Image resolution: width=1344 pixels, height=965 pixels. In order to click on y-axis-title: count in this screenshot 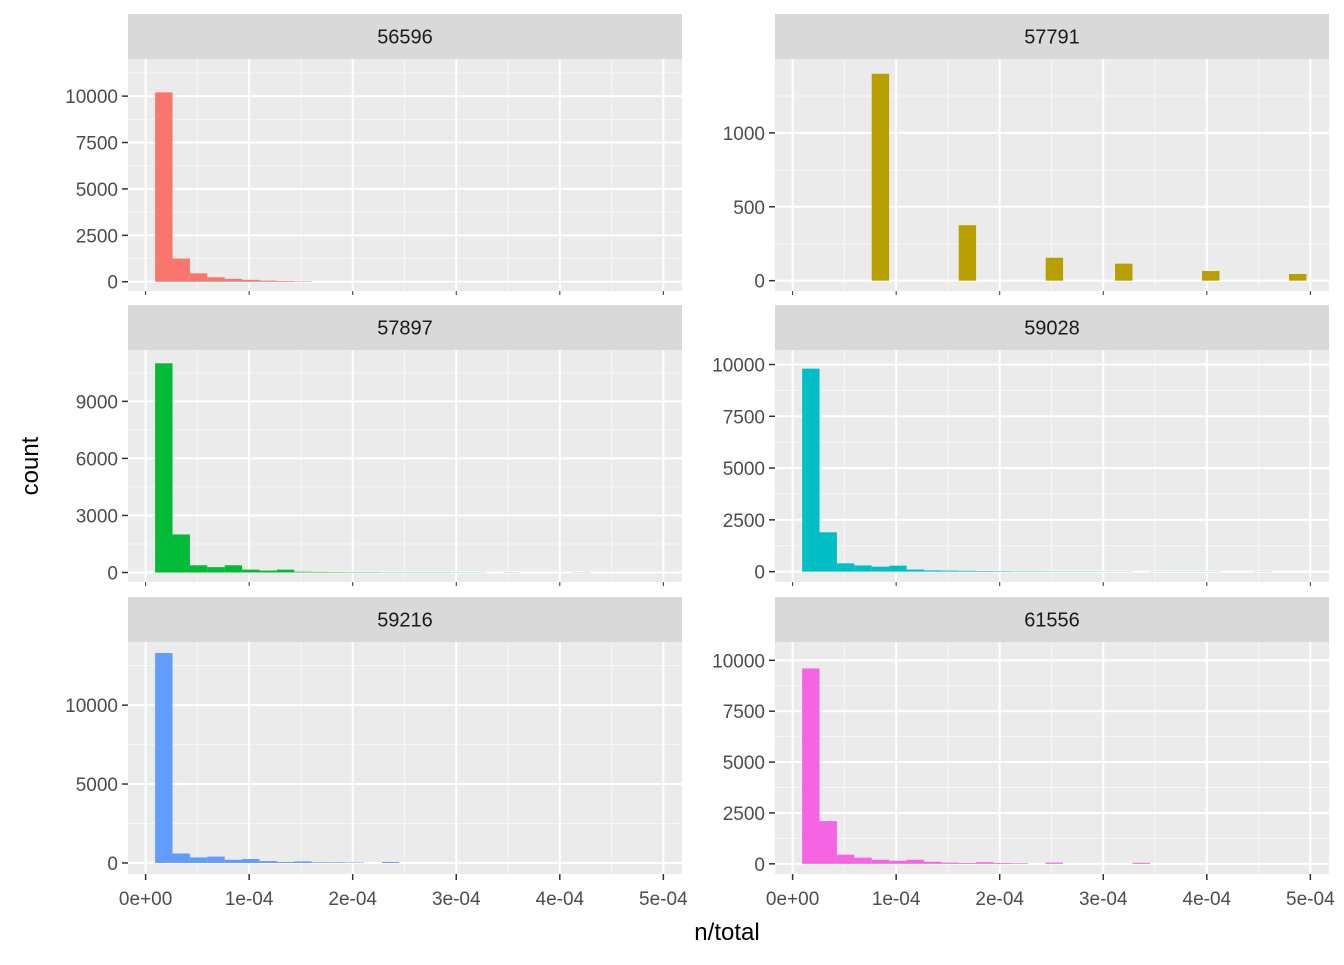, I will do `click(30, 465)`.